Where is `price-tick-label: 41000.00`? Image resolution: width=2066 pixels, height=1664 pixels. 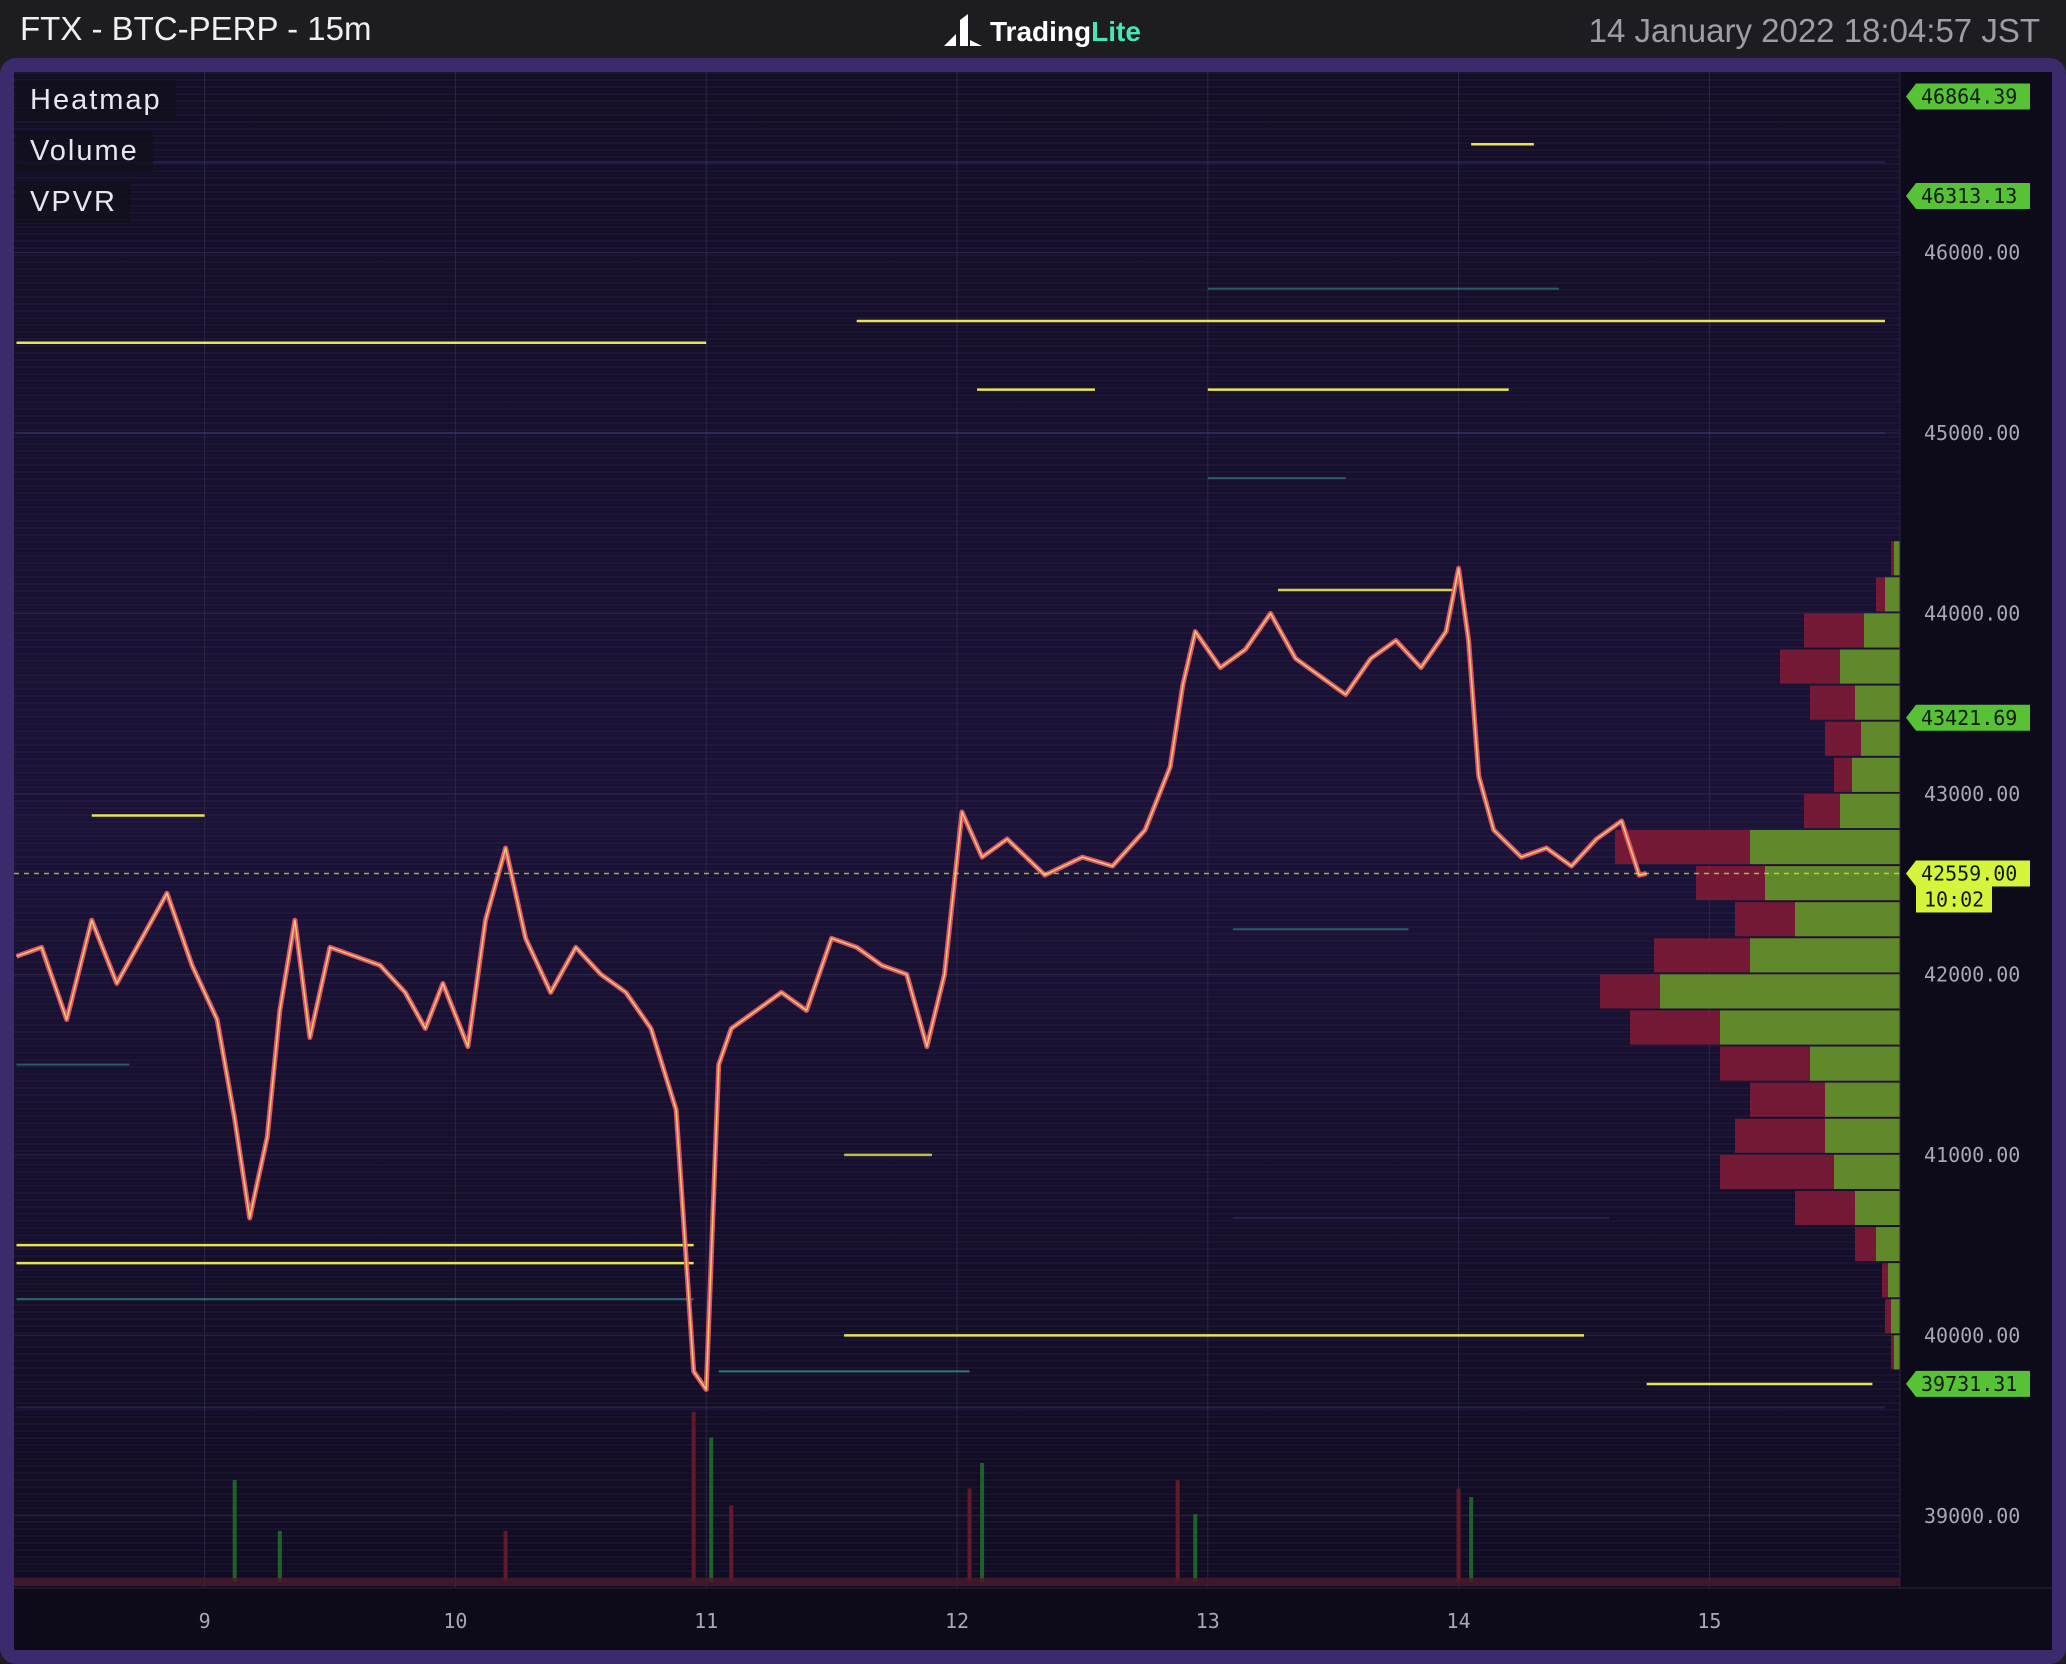
price-tick-label: 41000.00 is located at coordinates (1972, 1155).